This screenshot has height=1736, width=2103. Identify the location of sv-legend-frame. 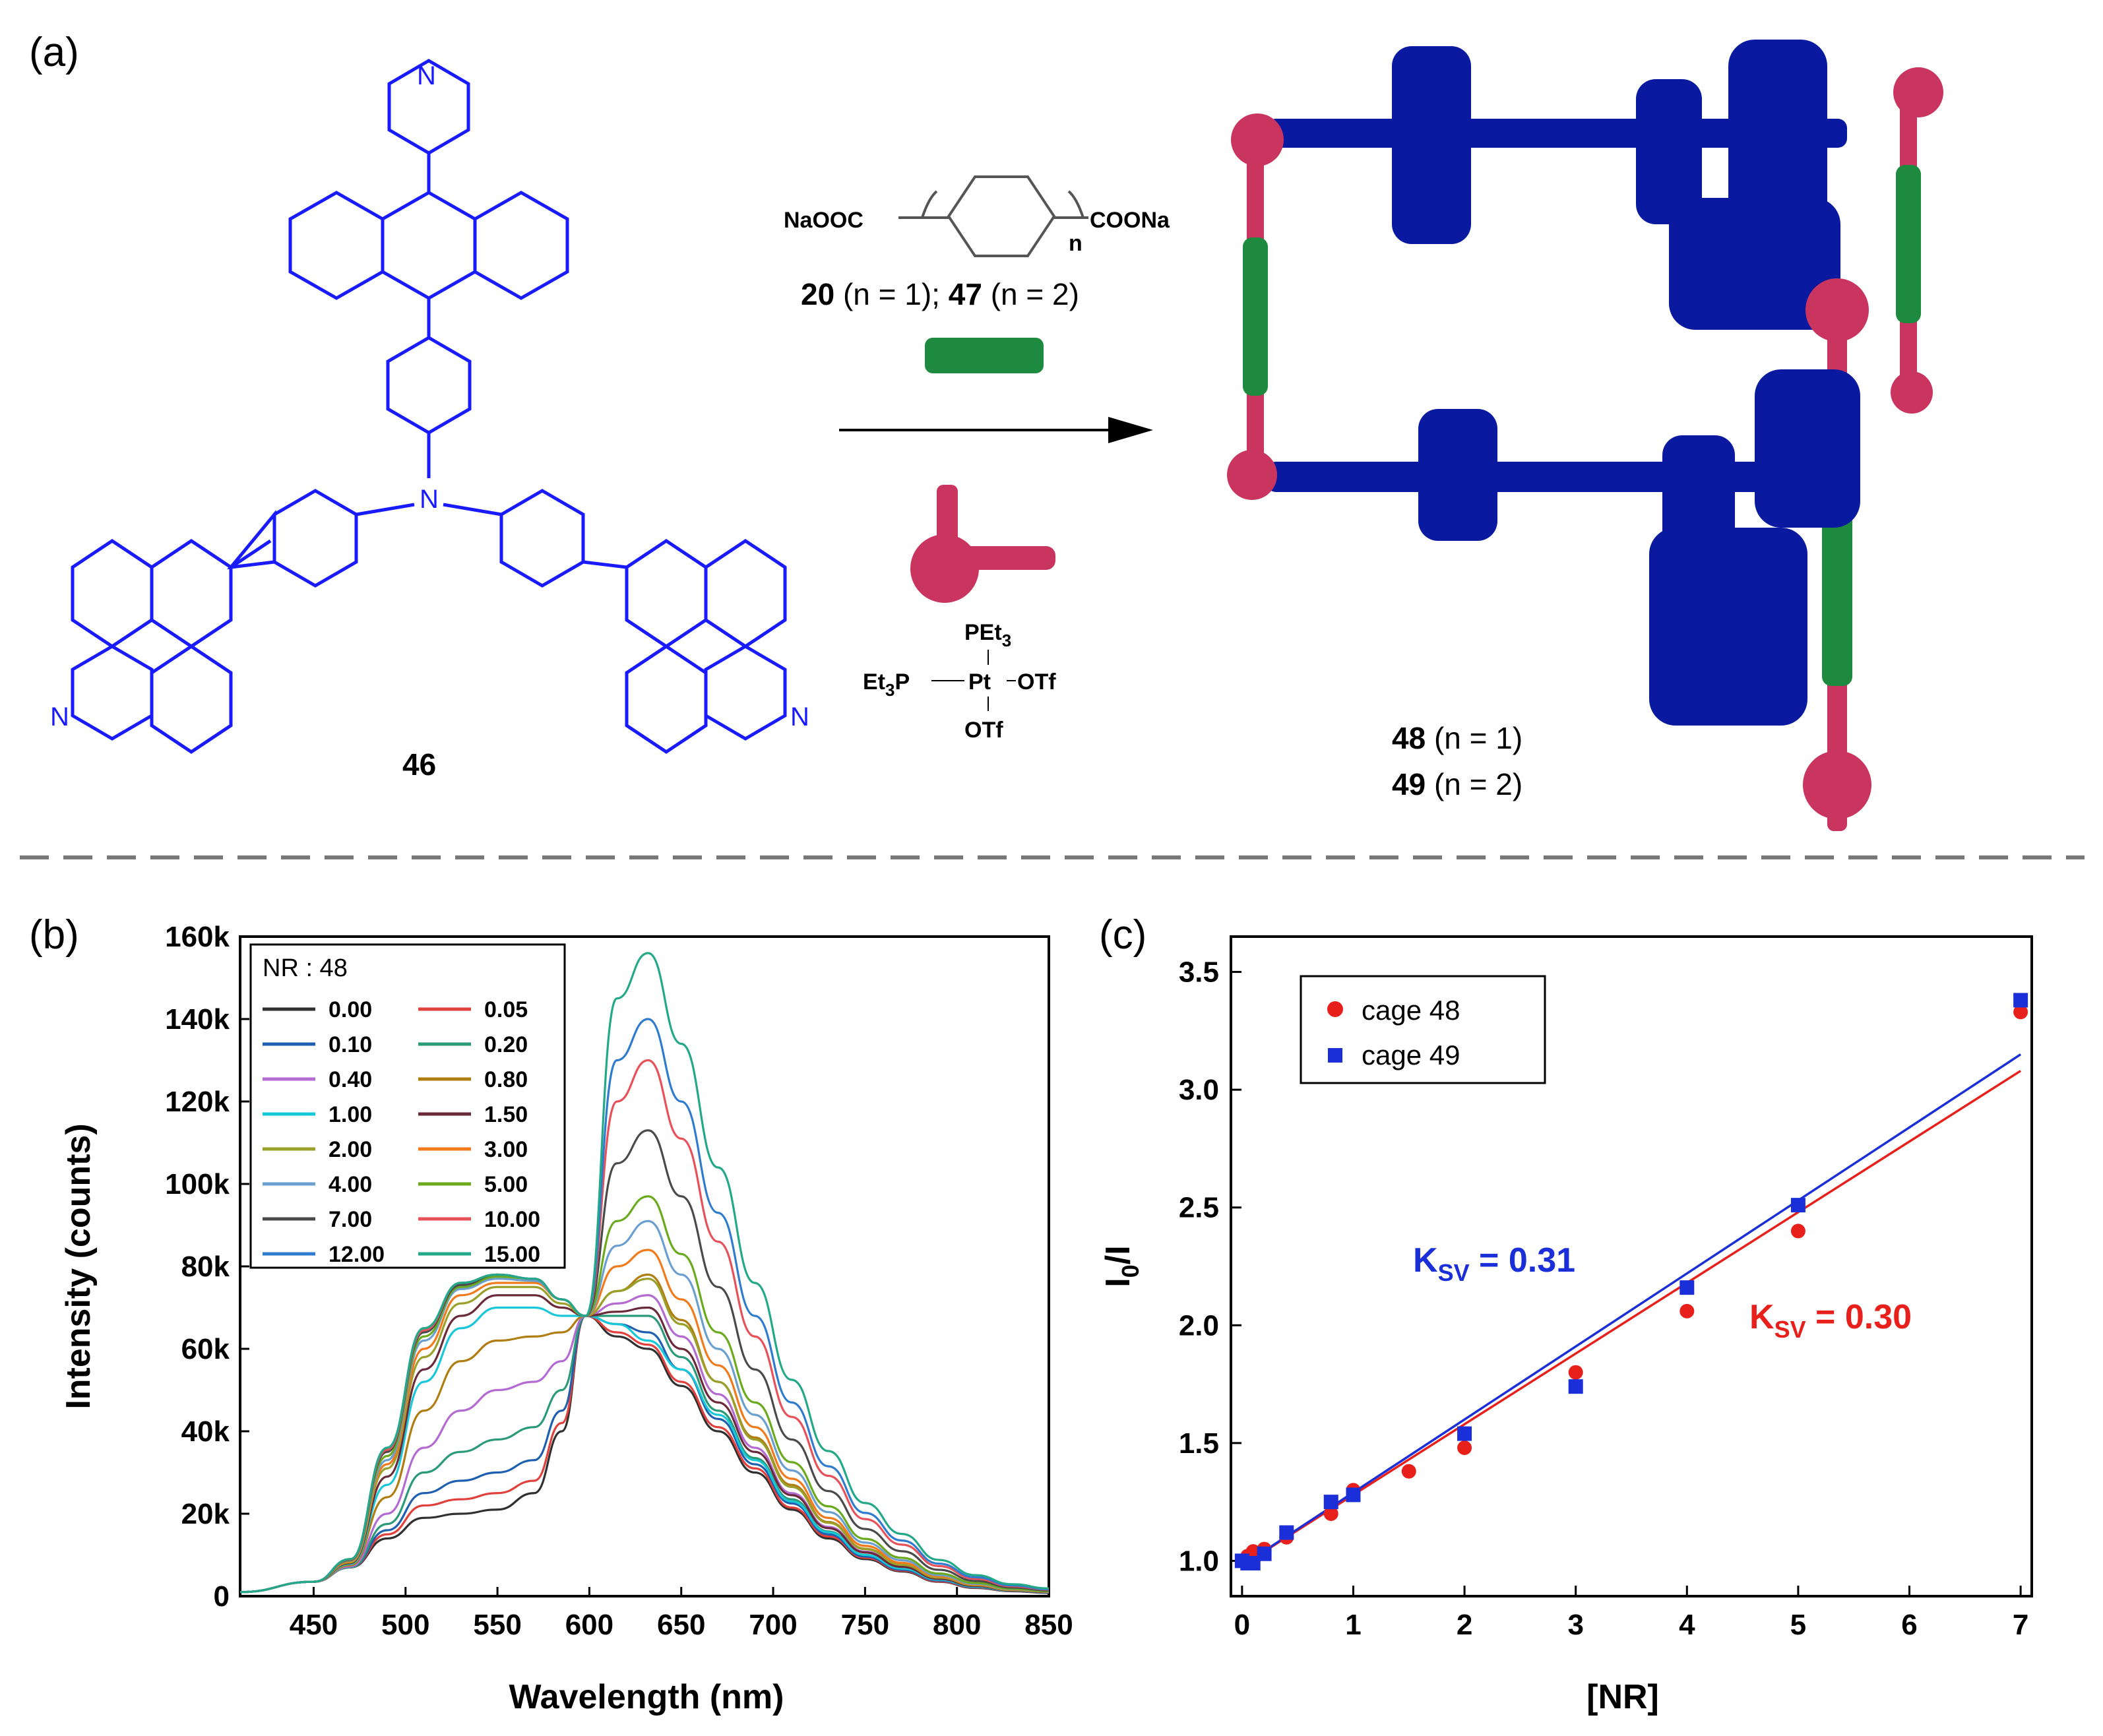
(1423, 1029).